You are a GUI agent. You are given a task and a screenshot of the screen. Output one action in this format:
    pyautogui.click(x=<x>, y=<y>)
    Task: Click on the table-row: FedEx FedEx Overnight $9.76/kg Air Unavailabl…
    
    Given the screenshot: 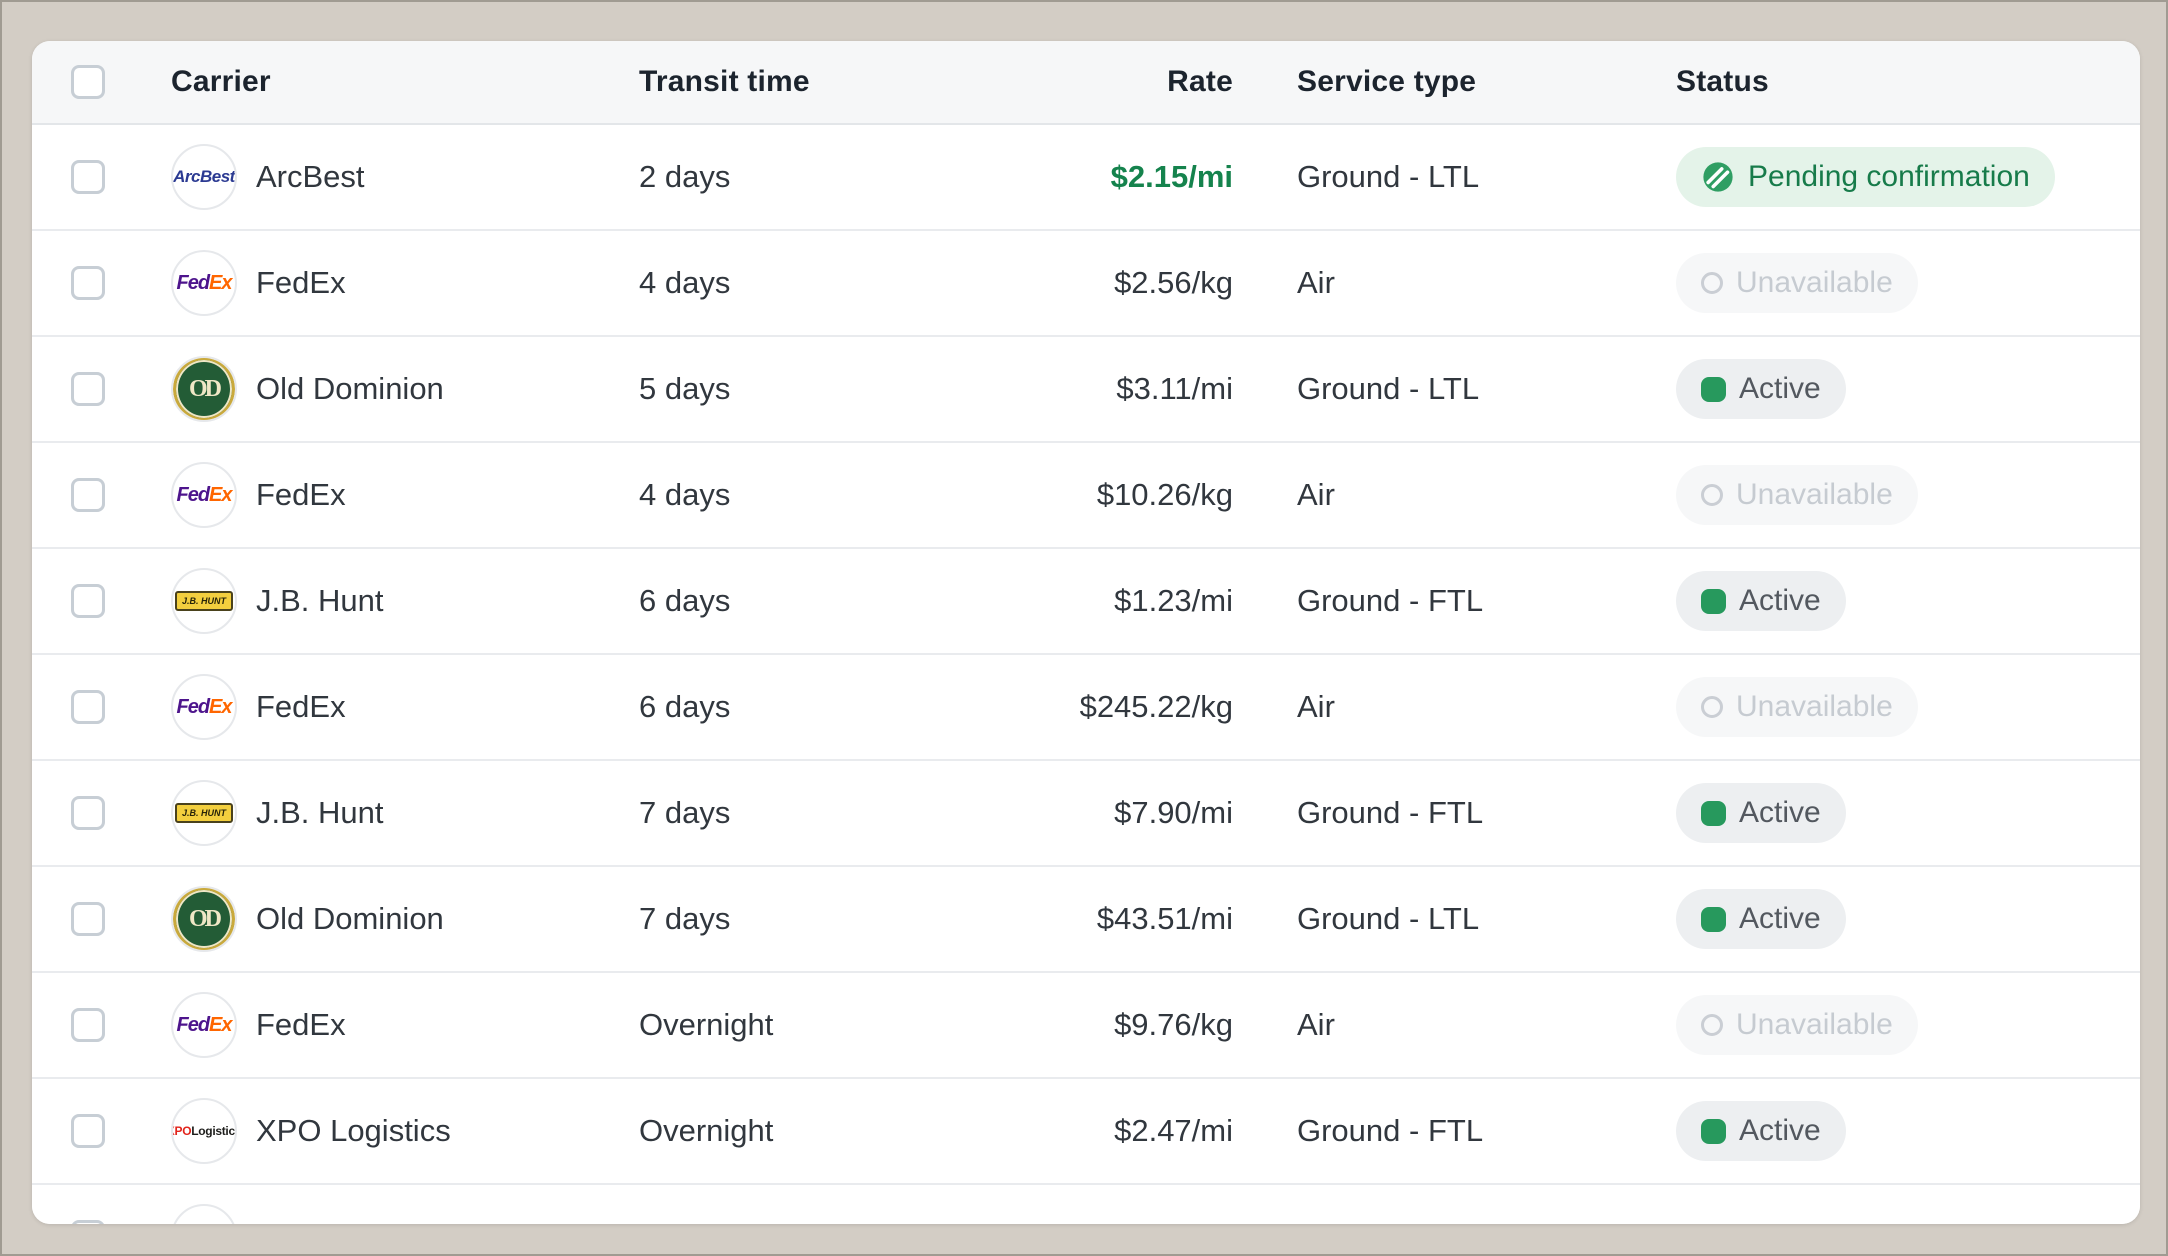 What is the action you would take?
    pyautogui.click(x=1086, y=1026)
    